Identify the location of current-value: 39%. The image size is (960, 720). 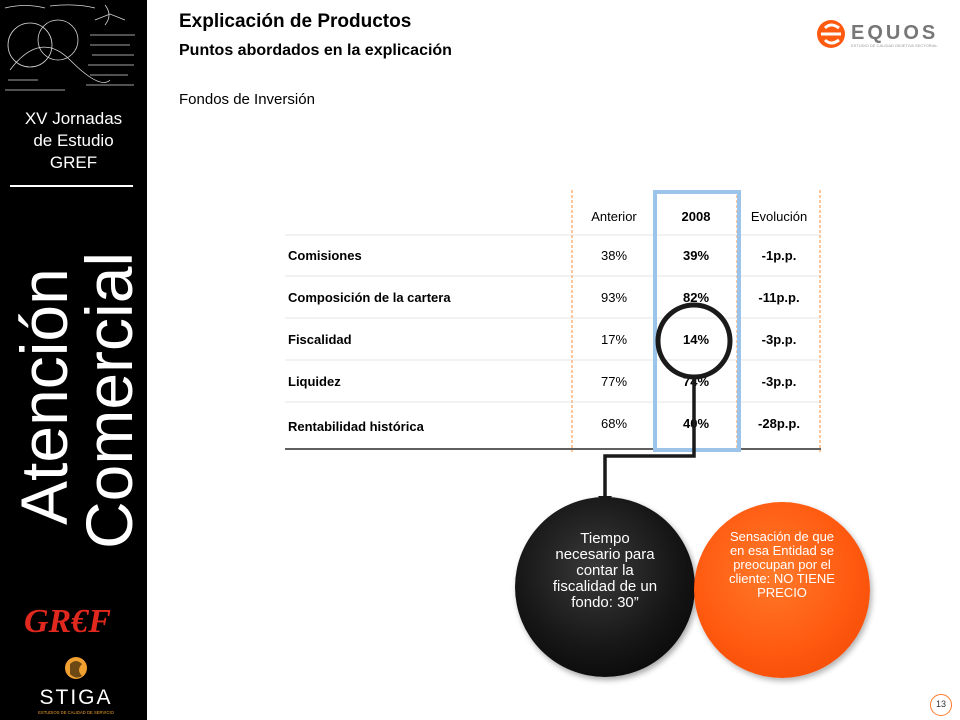
(696, 255).